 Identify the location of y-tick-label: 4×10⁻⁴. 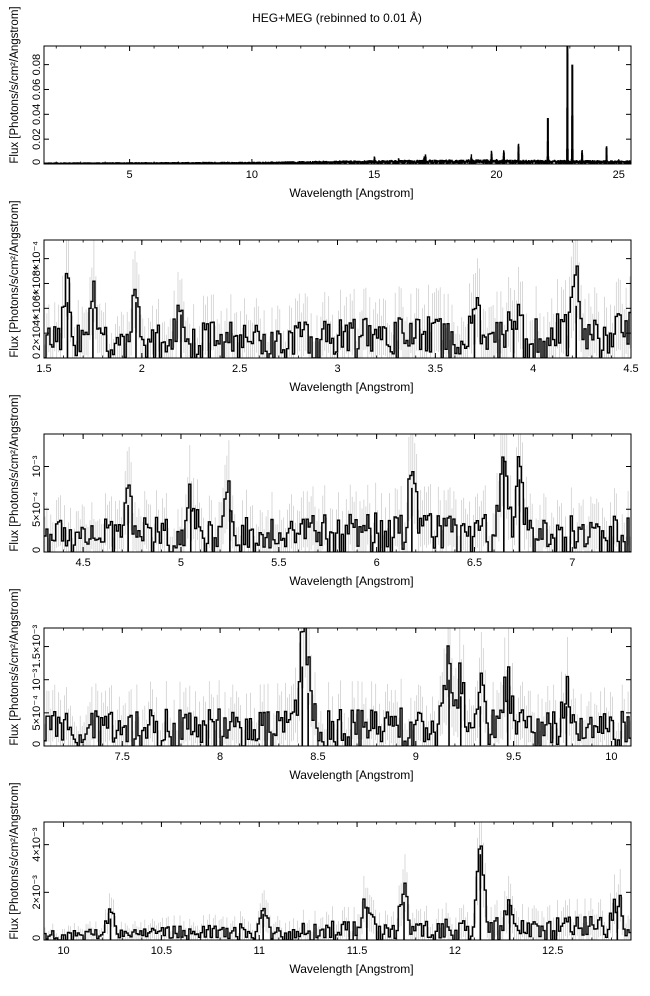
(37, 308).